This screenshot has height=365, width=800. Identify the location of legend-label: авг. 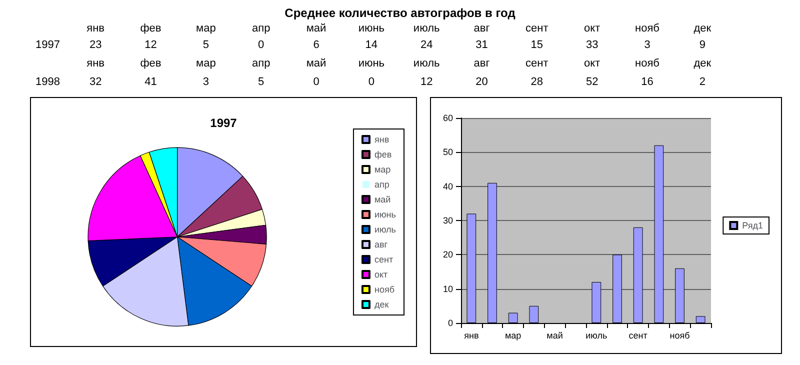
(381, 245).